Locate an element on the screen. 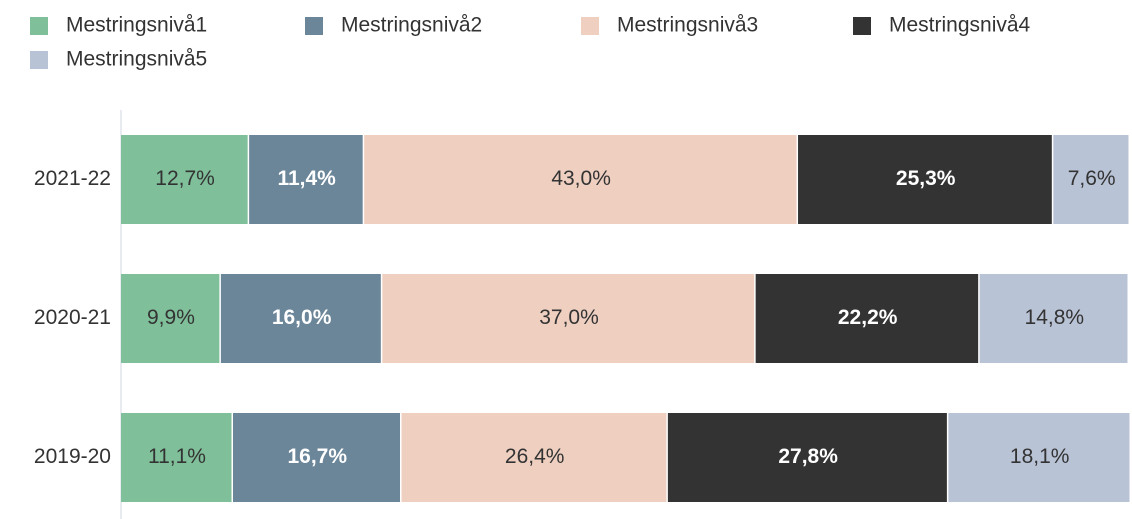 This screenshot has width=1132, height=519. value-label: 27,8% is located at coordinates (808, 456).